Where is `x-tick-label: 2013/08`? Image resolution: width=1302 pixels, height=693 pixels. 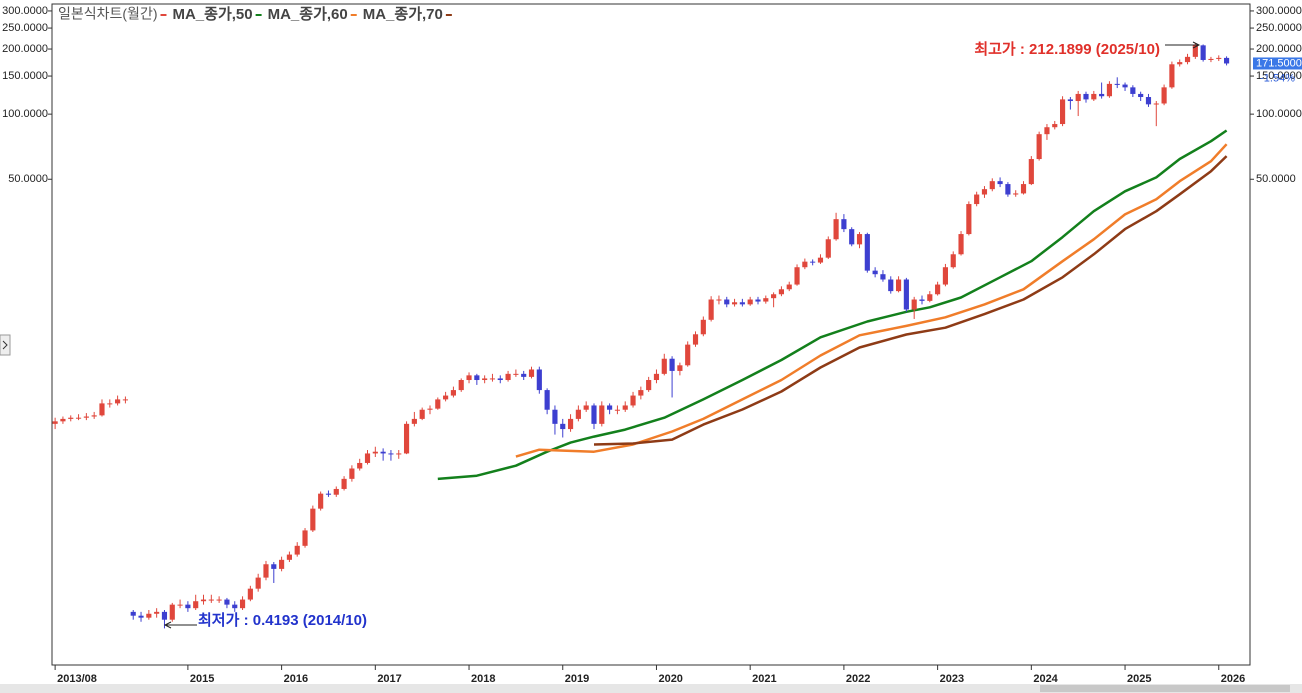
x-tick-label: 2013/08 is located at coordinates (77, 679).